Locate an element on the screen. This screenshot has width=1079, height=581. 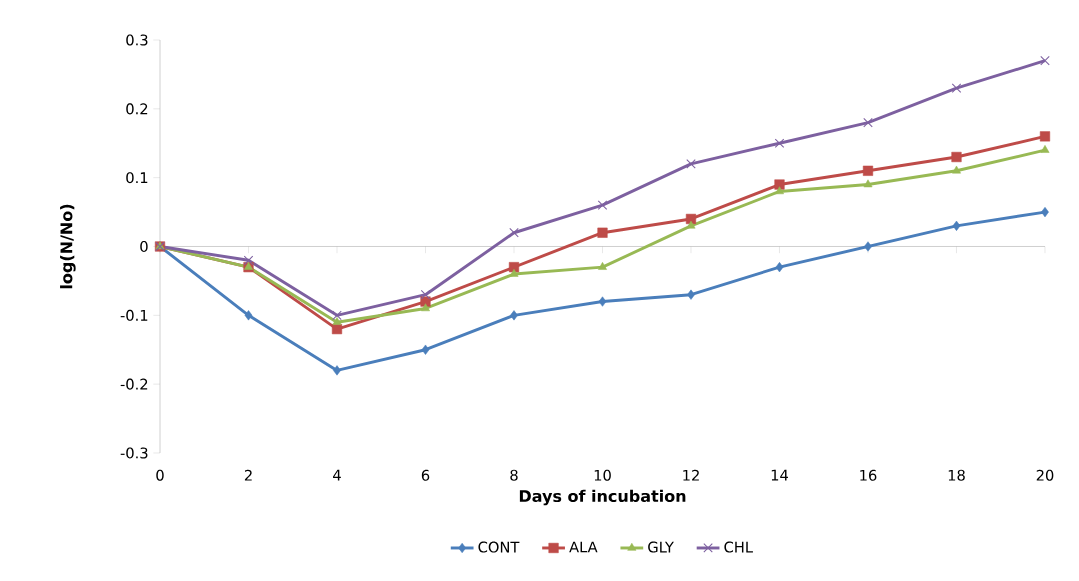
x-tick-label: 14 is located at coordinates (780, 475).